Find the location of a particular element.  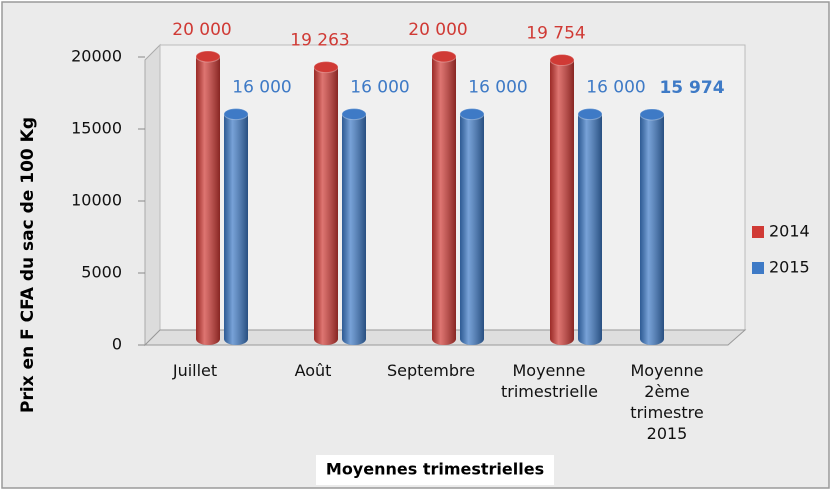

y-tick-label: 5000 is located at coordinates (101, 272).